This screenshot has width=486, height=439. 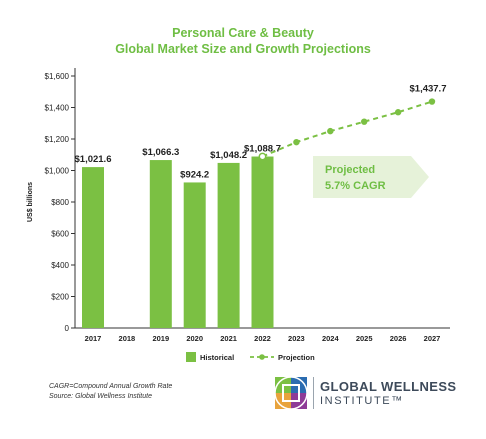 I want to click on callout-label-line1: Projected, so click(x=350, y=170).